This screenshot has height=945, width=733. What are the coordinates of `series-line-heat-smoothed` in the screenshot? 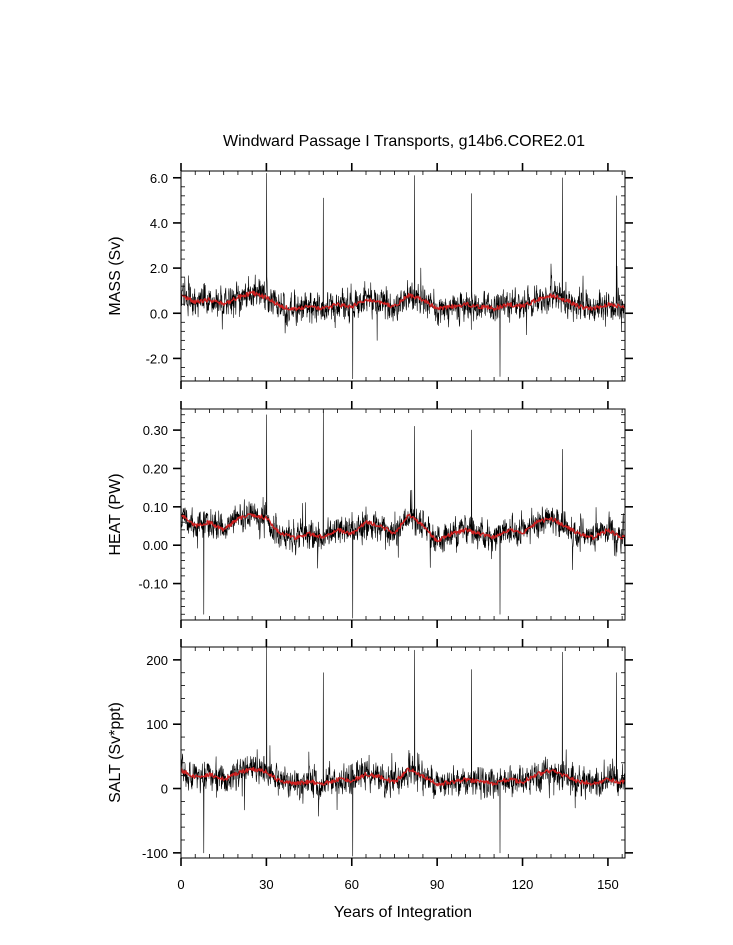 It's located at (403, 528).